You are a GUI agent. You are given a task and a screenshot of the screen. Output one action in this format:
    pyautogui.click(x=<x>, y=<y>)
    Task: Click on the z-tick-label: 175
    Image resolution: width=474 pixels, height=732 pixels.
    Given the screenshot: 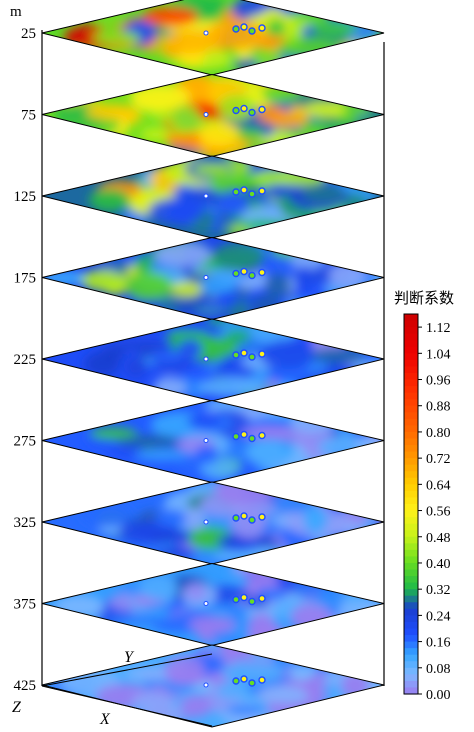 What is the action you would take?
    pyautogui.click(x=25, y=279)
    